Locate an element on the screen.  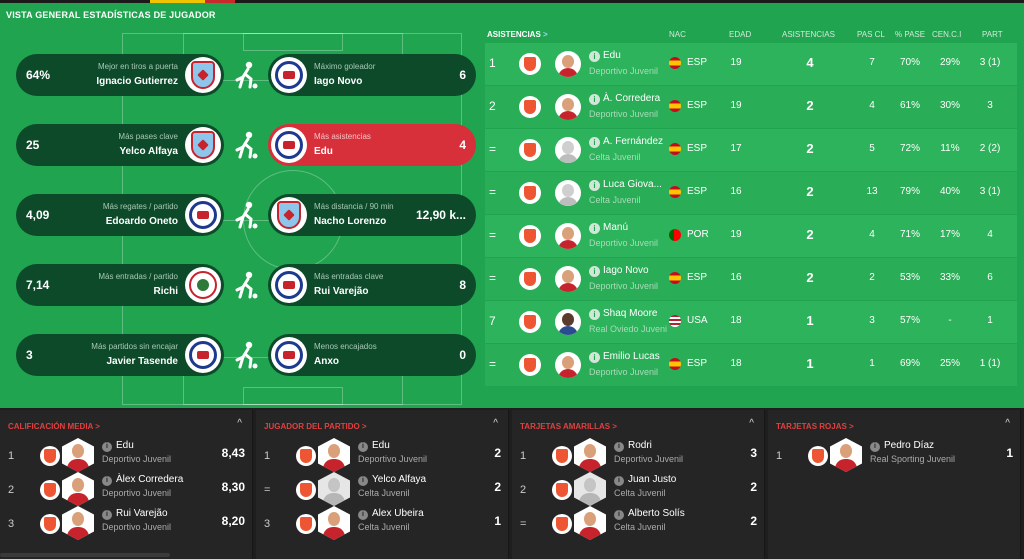
leader-item: 3 i Alex Ubeira Celta Juvenil 1 is located at coordinates (382, 524).